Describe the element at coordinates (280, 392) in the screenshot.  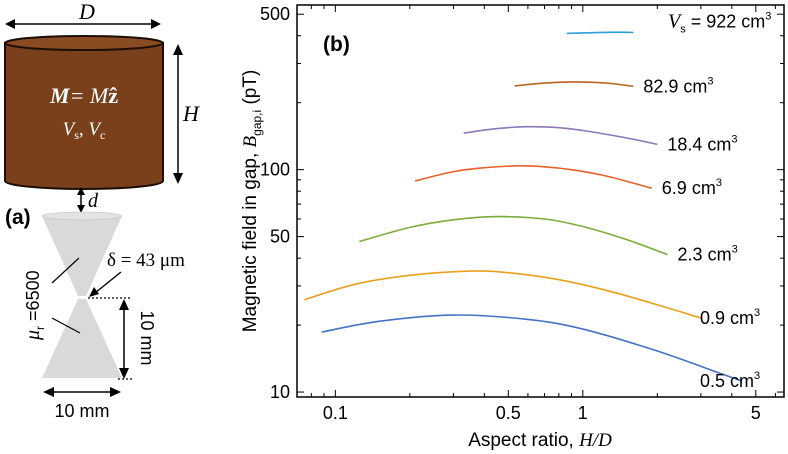
I see `y-tick-label: 10` at that location.